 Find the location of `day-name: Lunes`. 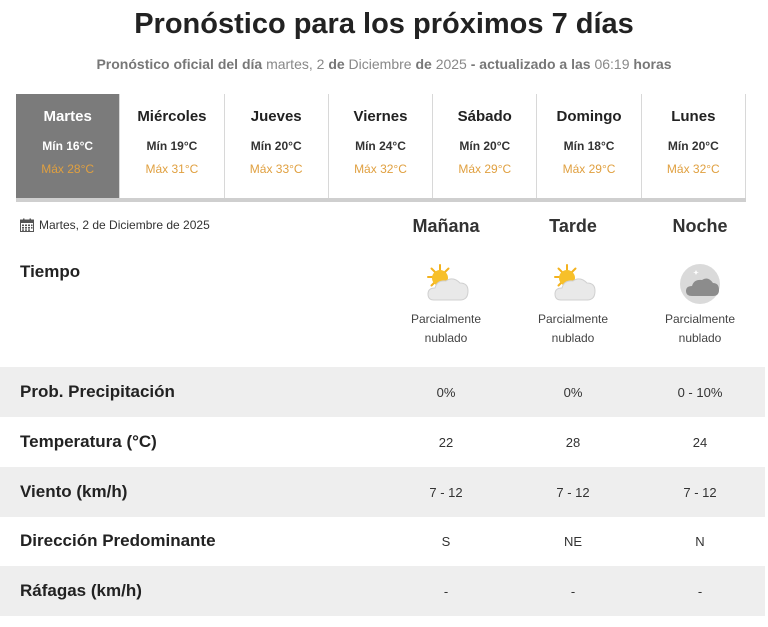

day-name: Lunes is located at coordinates (693, 116).